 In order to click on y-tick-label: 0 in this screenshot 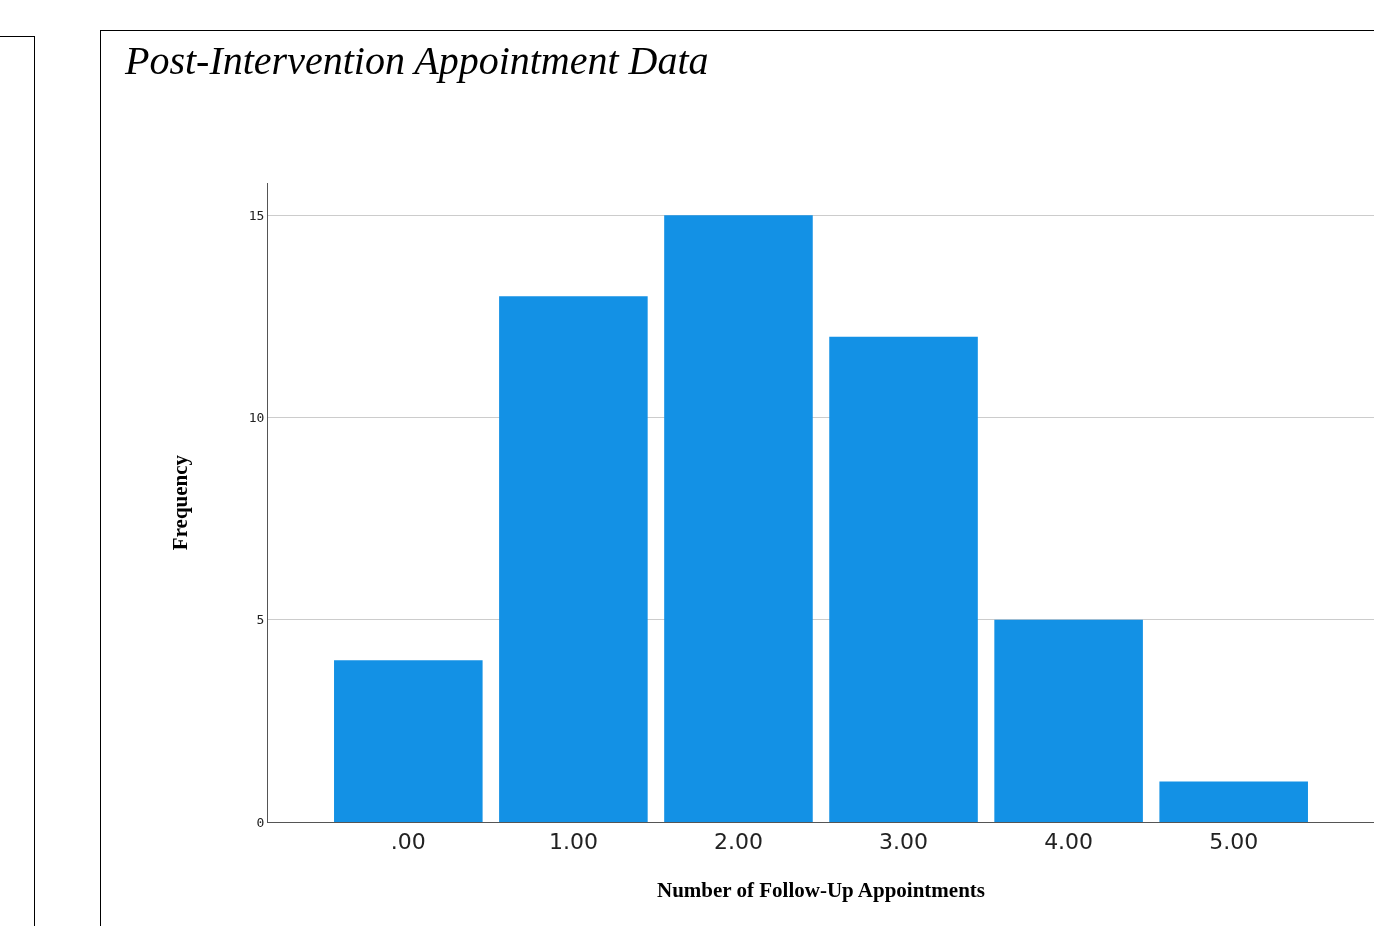, I will do `click(260, 822)`.